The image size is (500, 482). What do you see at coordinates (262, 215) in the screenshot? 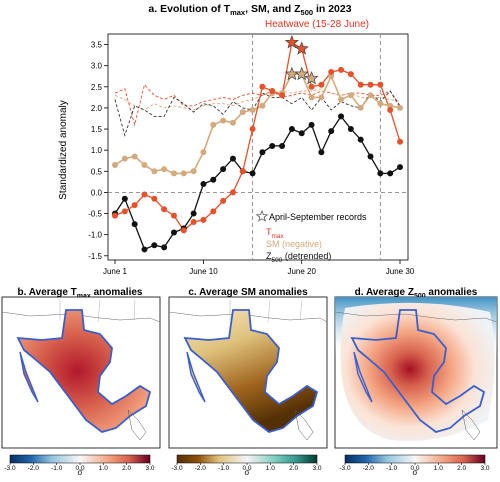
I see `legend-record-star` at bounding box center [262, 215].